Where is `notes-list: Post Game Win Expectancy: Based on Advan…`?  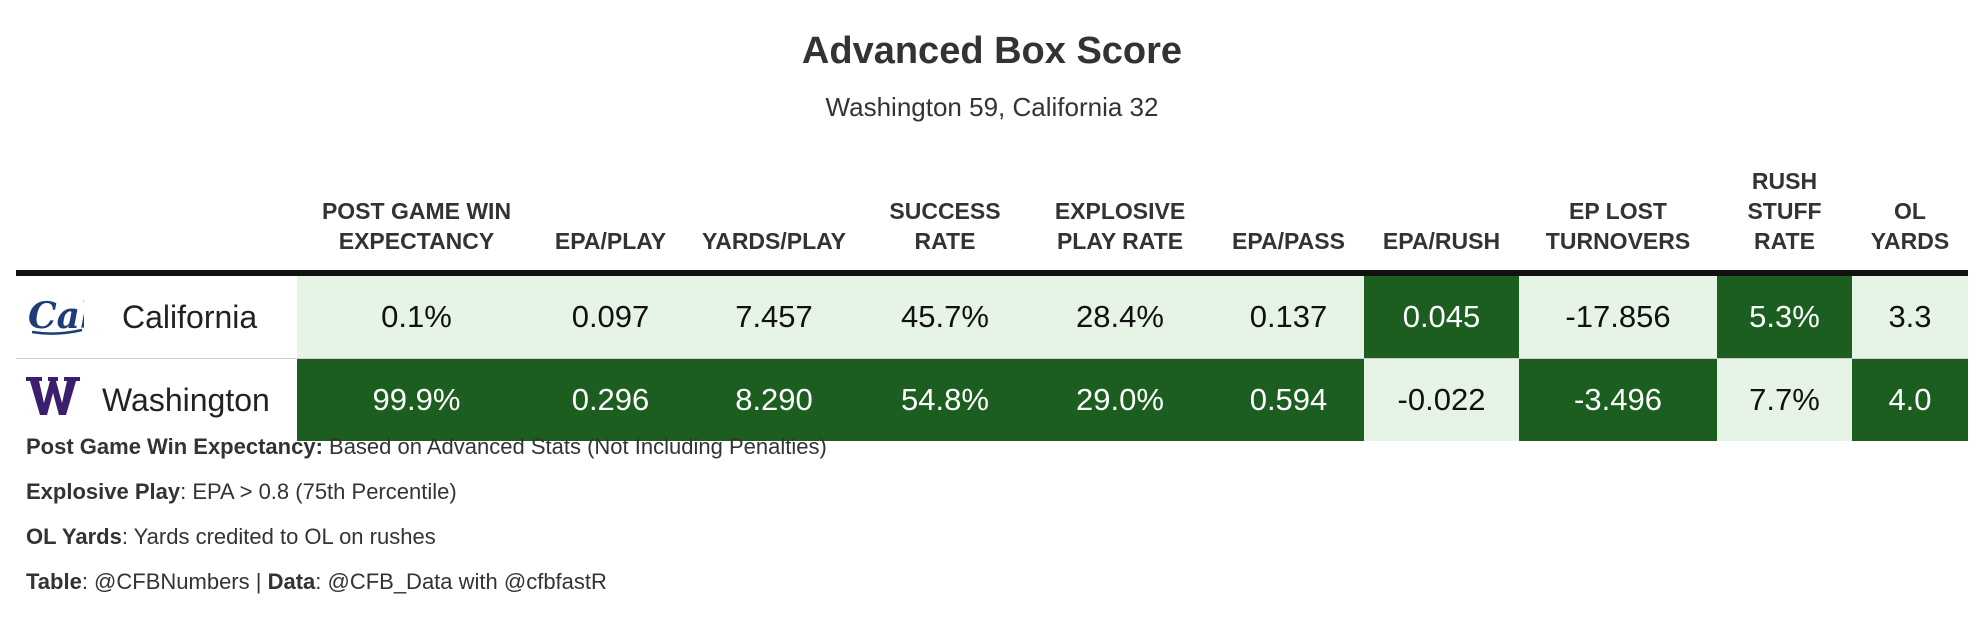
notes-list: Post Game Win Expectancy: Based on Advan… is located at coordinates (426, 499).